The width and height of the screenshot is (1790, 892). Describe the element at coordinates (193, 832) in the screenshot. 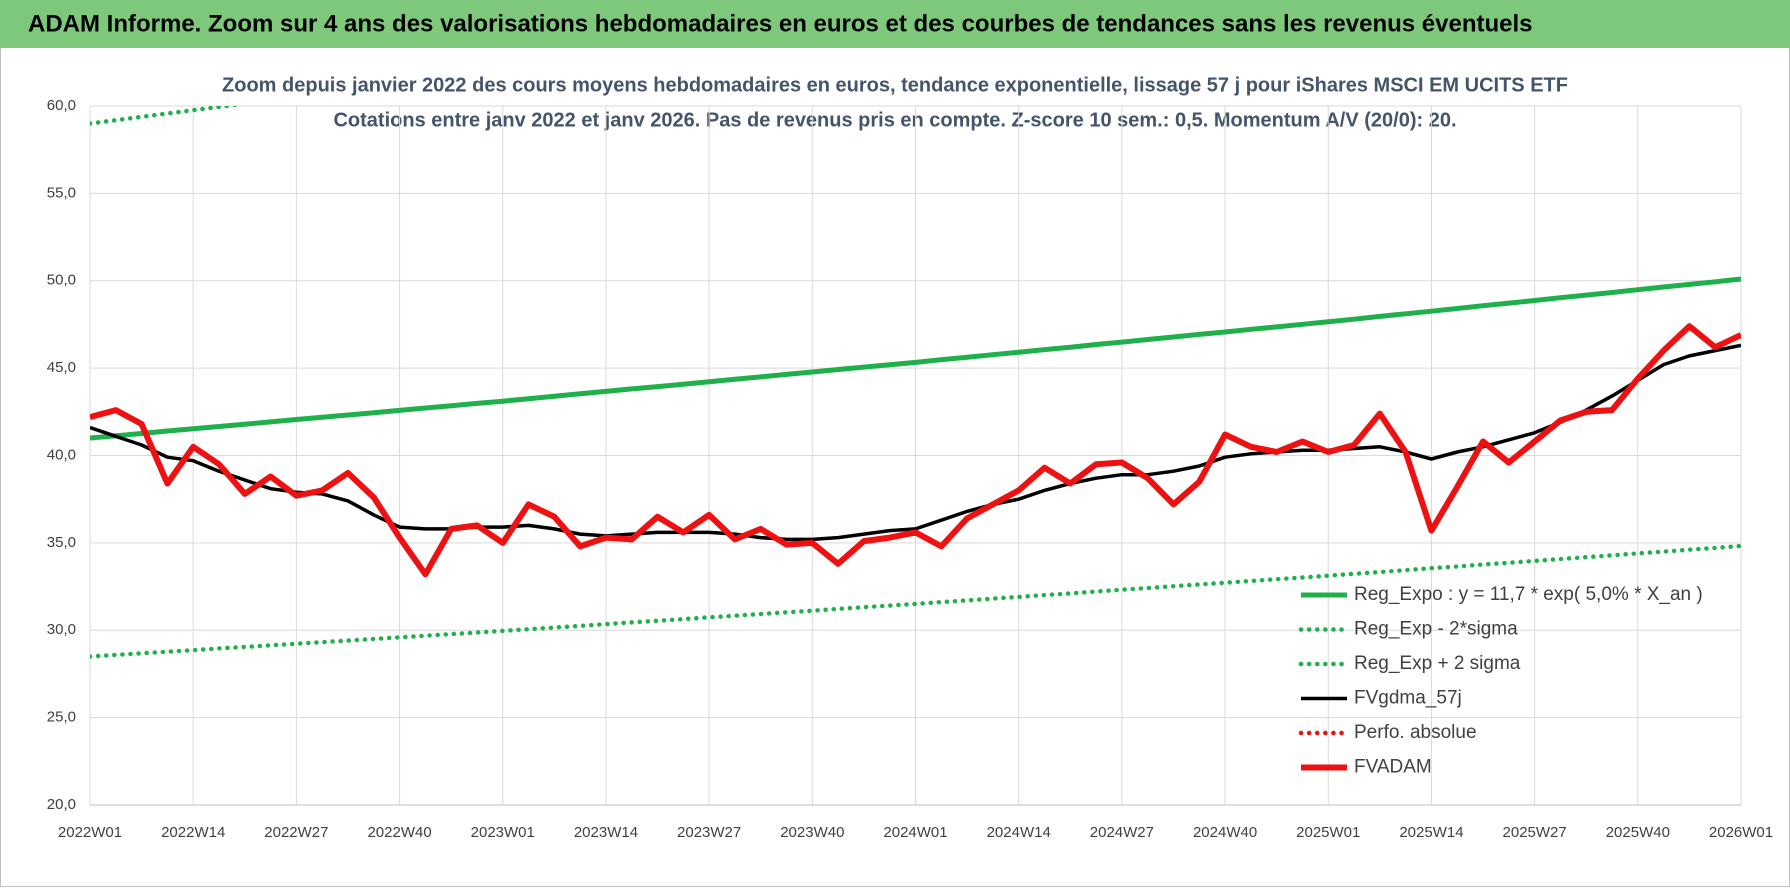

I see `x-tick-label: 2022W14` at that location.